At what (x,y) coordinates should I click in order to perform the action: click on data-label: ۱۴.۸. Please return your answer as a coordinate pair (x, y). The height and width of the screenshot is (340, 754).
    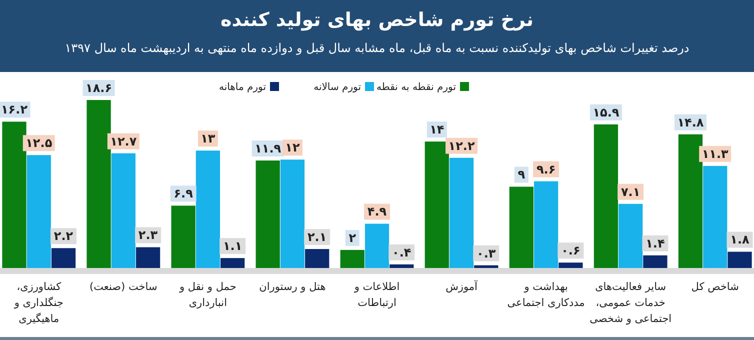
    Looking at the image, I should click on (690, 122).